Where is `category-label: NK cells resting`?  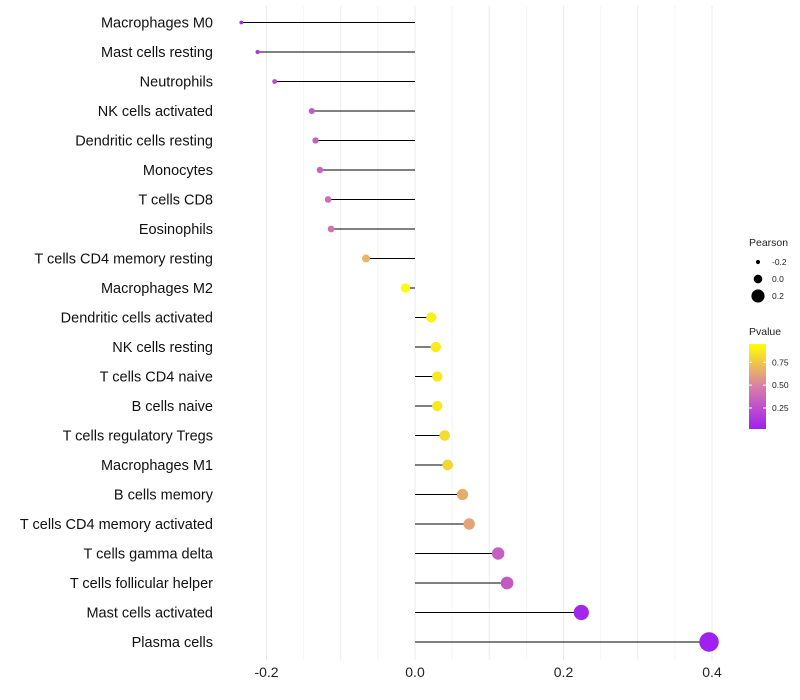 category-label: NK cells resting is located at coordinates (162, 348).